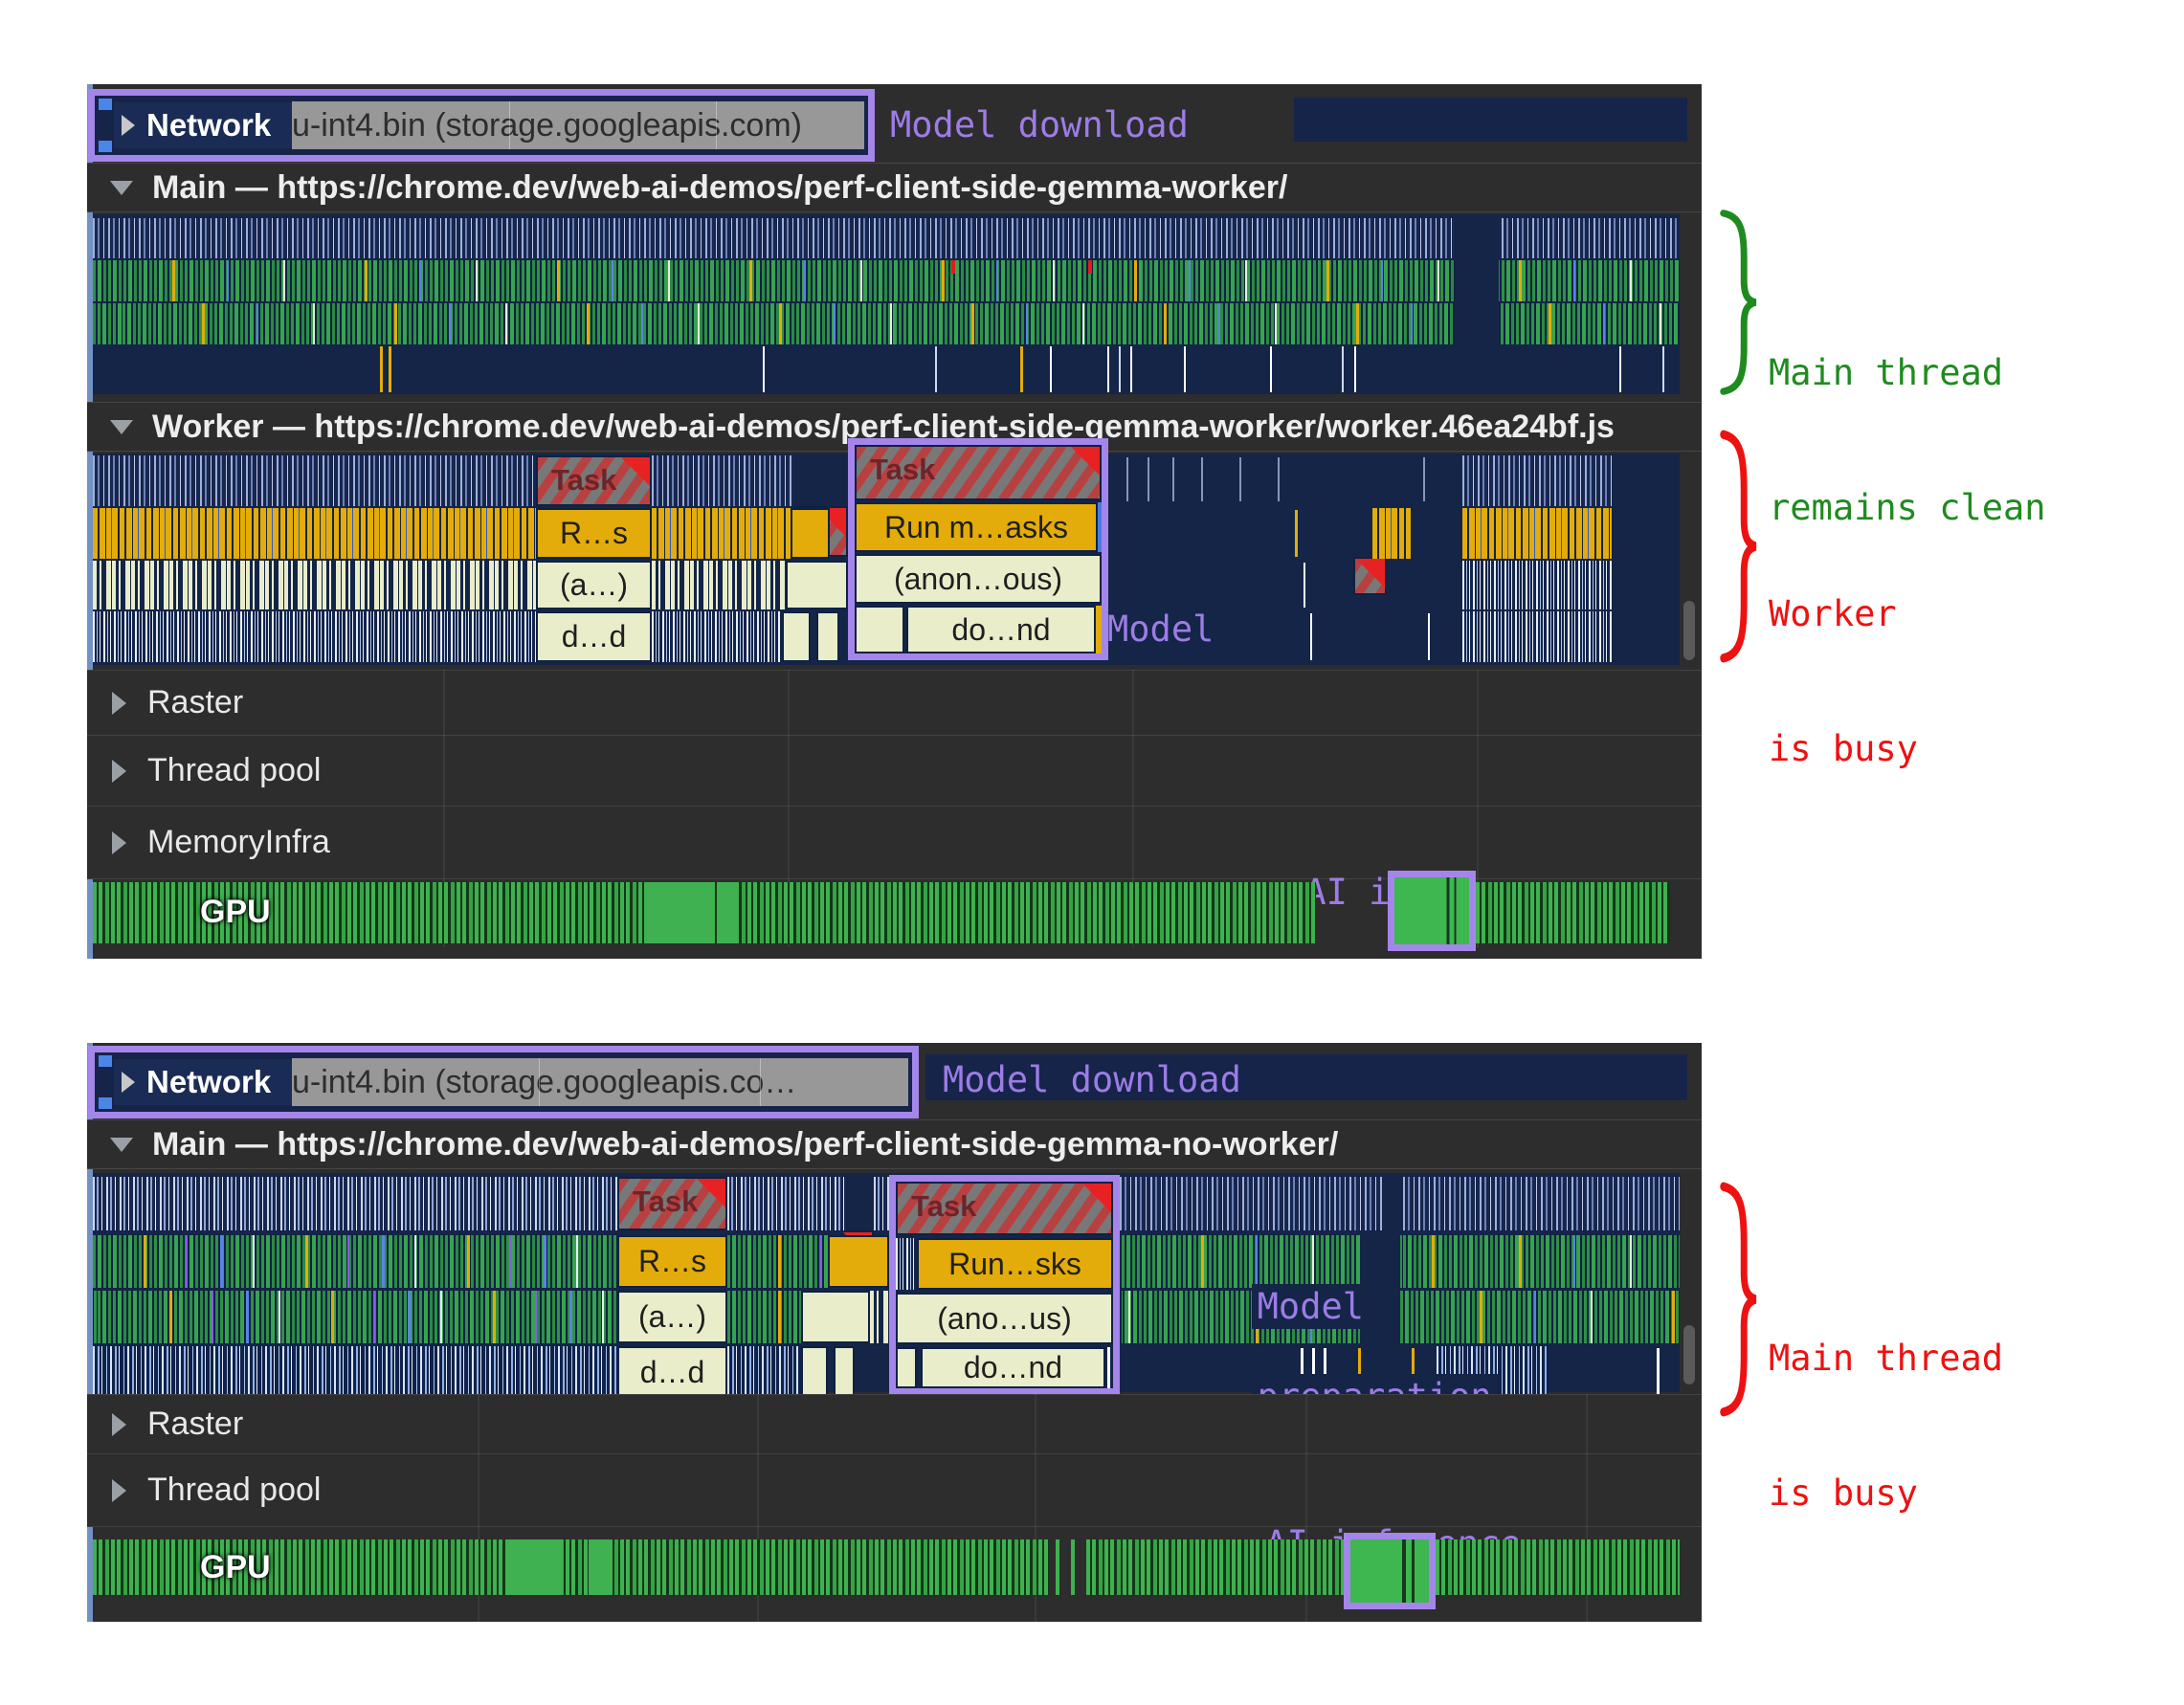  I want to click on frame-label: (ano…us), so click(1005, 1318).